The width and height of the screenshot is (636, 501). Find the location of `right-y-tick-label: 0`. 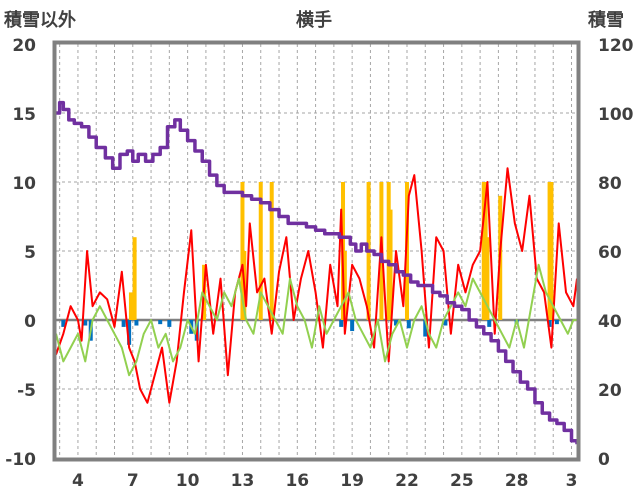

right-y-tick-label: 0 is located at coordinates (604, 460).